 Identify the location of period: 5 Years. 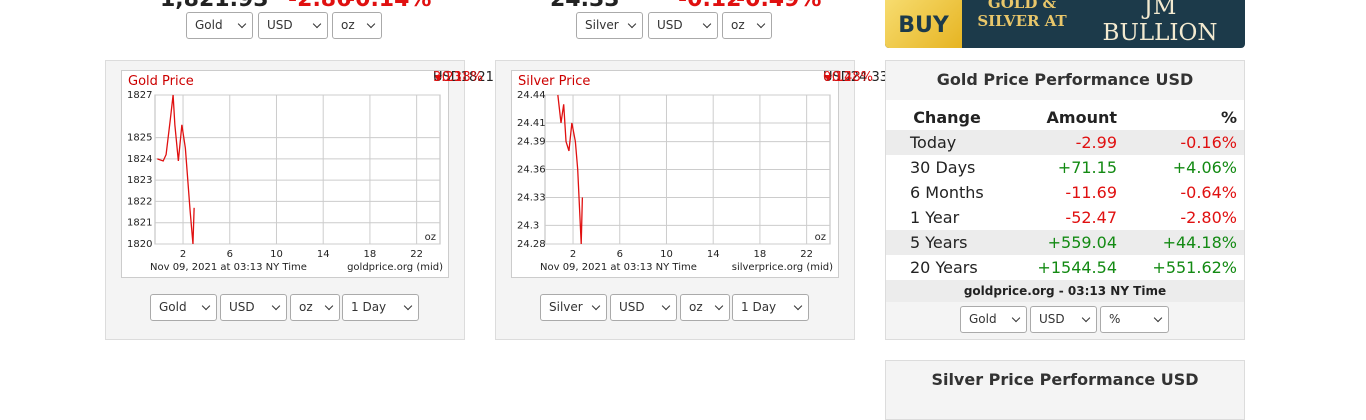
(939, 242).